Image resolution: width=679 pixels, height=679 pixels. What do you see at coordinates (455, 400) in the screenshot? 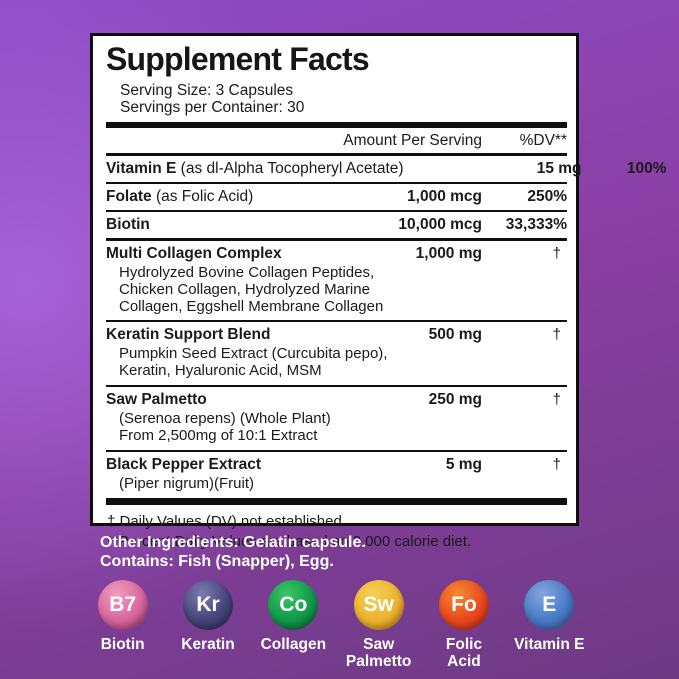
I see `ingredient-amount: 250 mg` at bounding box center [455, 400].